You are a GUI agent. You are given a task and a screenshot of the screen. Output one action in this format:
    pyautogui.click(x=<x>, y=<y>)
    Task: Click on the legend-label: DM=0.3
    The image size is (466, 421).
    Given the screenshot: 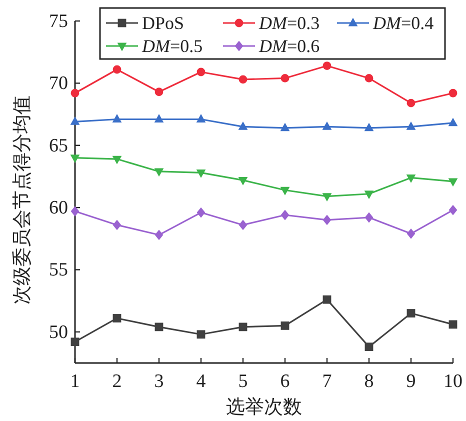 What is the action you would take?
    pyautogui.click(x=289, y=23)
    